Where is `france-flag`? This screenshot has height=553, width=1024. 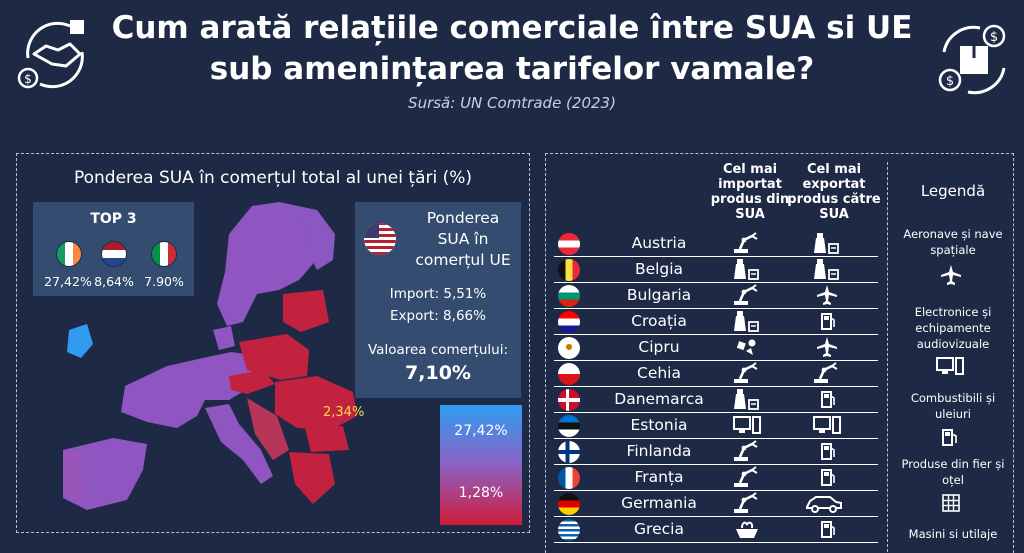
france-flag is located at coordinates (569, 478).